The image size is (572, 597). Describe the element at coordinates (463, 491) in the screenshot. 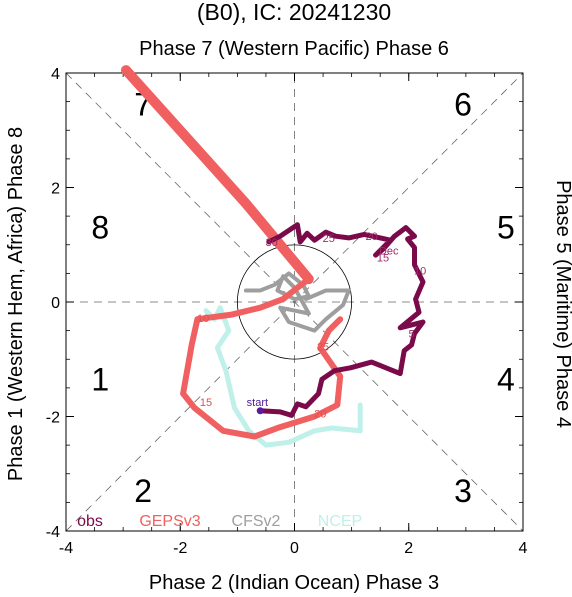

I see `phase-number-3: 3` at that location.